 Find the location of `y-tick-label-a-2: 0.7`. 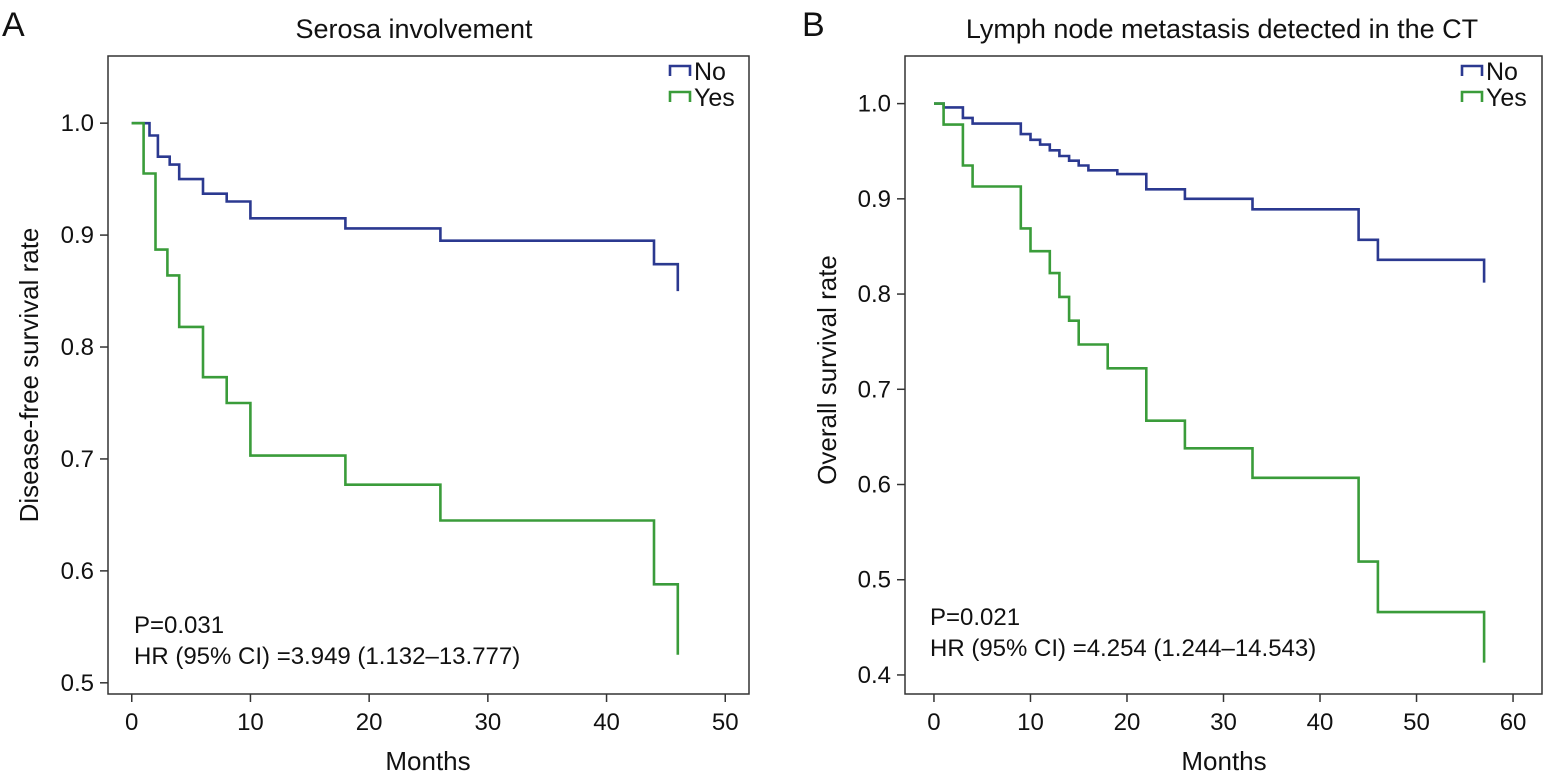

y-tick-label-a-2: 0.7 is located at coordinates (77, 459).